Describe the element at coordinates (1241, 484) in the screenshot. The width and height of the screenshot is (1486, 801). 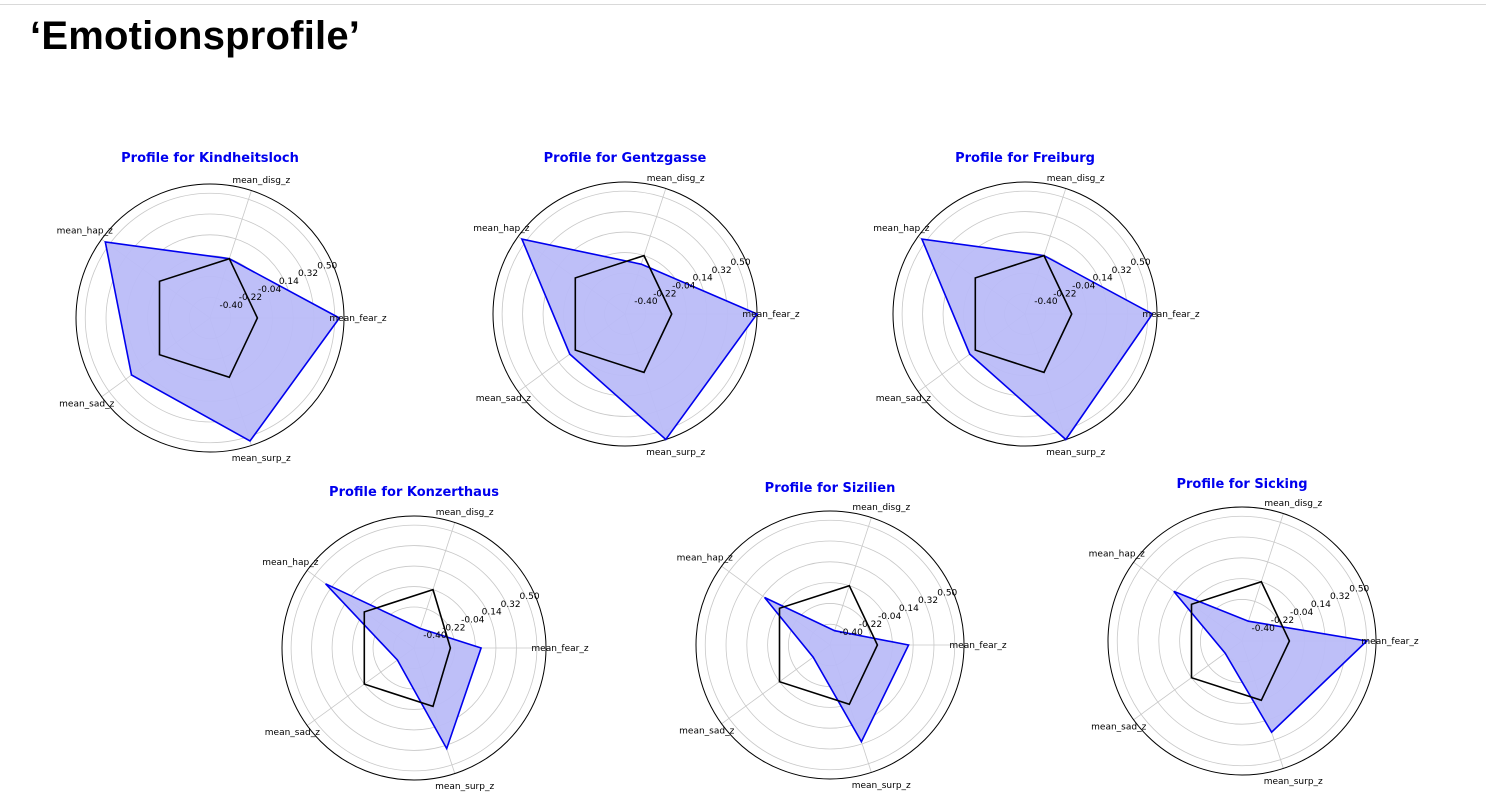
I see `chart-title: Profile for Sicking` at that location.